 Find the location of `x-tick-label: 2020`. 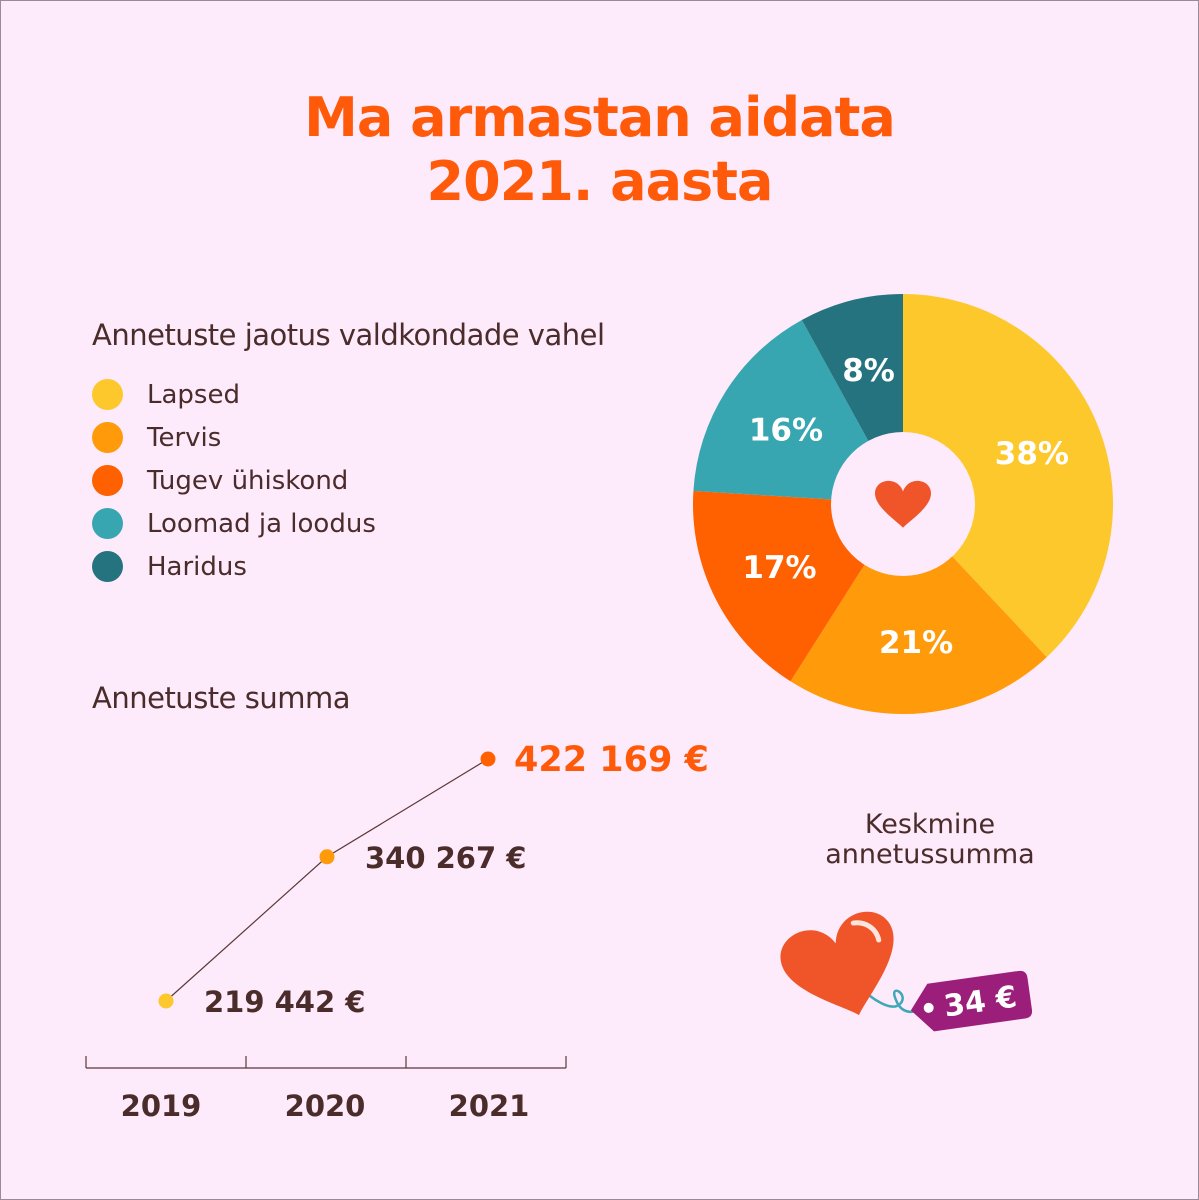

x-tick-label: 2020 is located at coordinates (325, 1106).